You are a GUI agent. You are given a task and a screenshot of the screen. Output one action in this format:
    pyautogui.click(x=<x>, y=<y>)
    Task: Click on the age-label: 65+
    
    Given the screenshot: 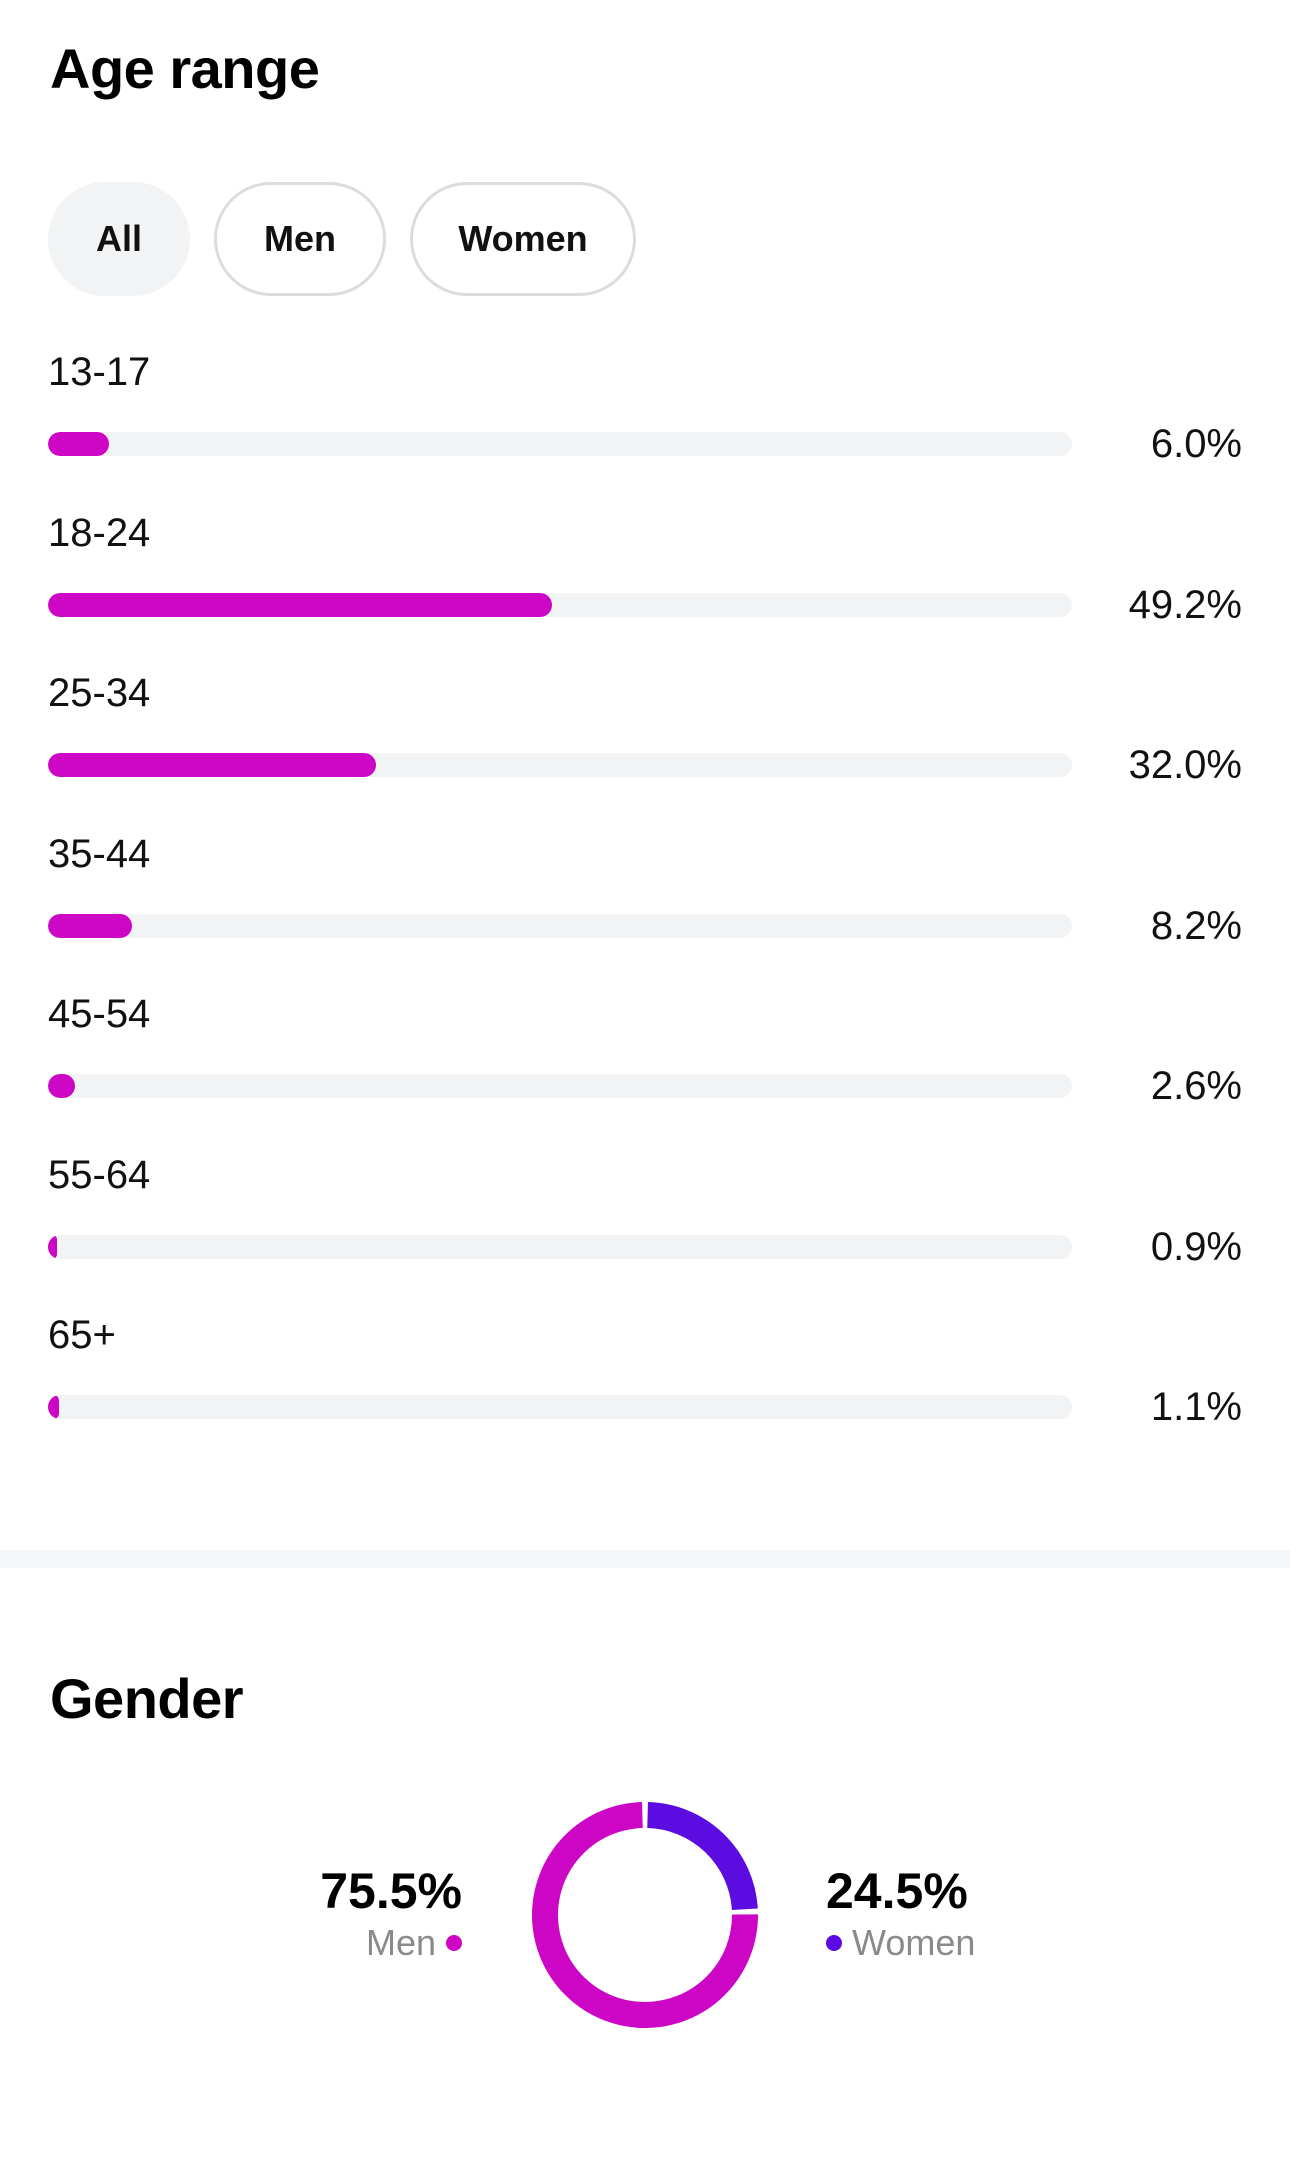 What is the action you would take?
    pyautogui.click(x=82, y=1335)
    